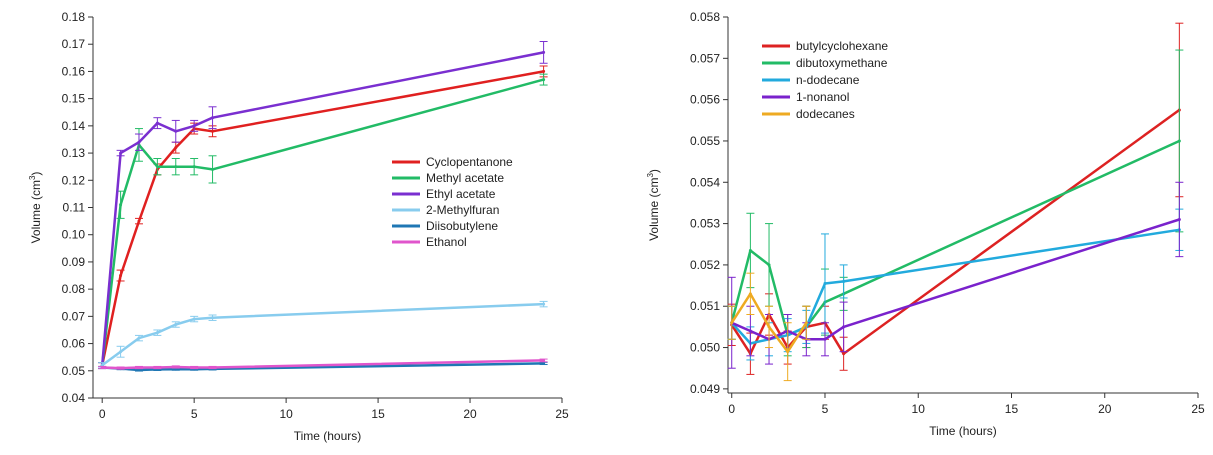 Image resolution: width=1213 pixels, height=455 pixels. Describe the element at coordinates (74, 180) in the screenshot. I see `left-y-tick-label: 0.12` at that location.